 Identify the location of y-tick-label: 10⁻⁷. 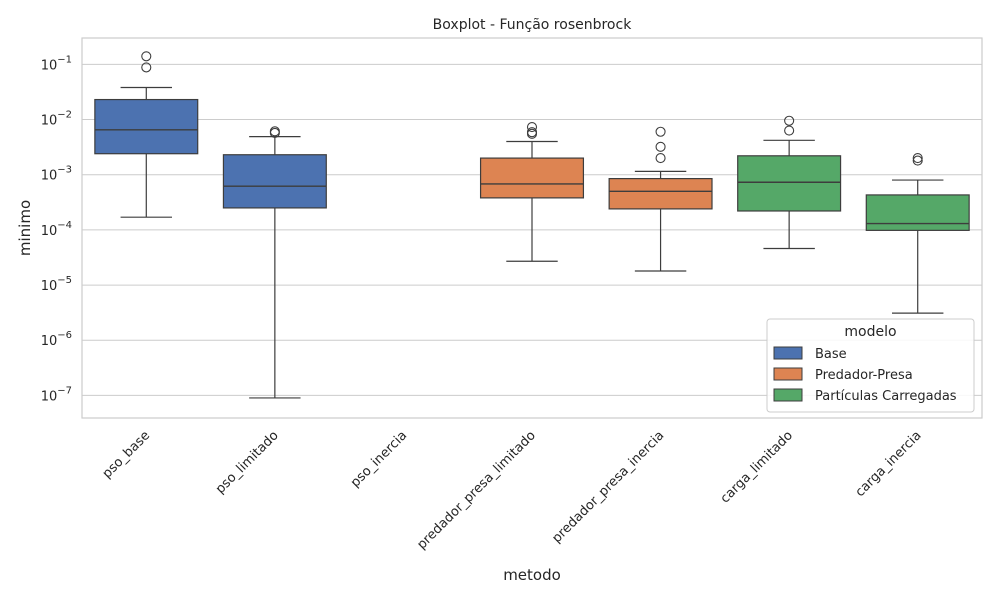
(56, 394).